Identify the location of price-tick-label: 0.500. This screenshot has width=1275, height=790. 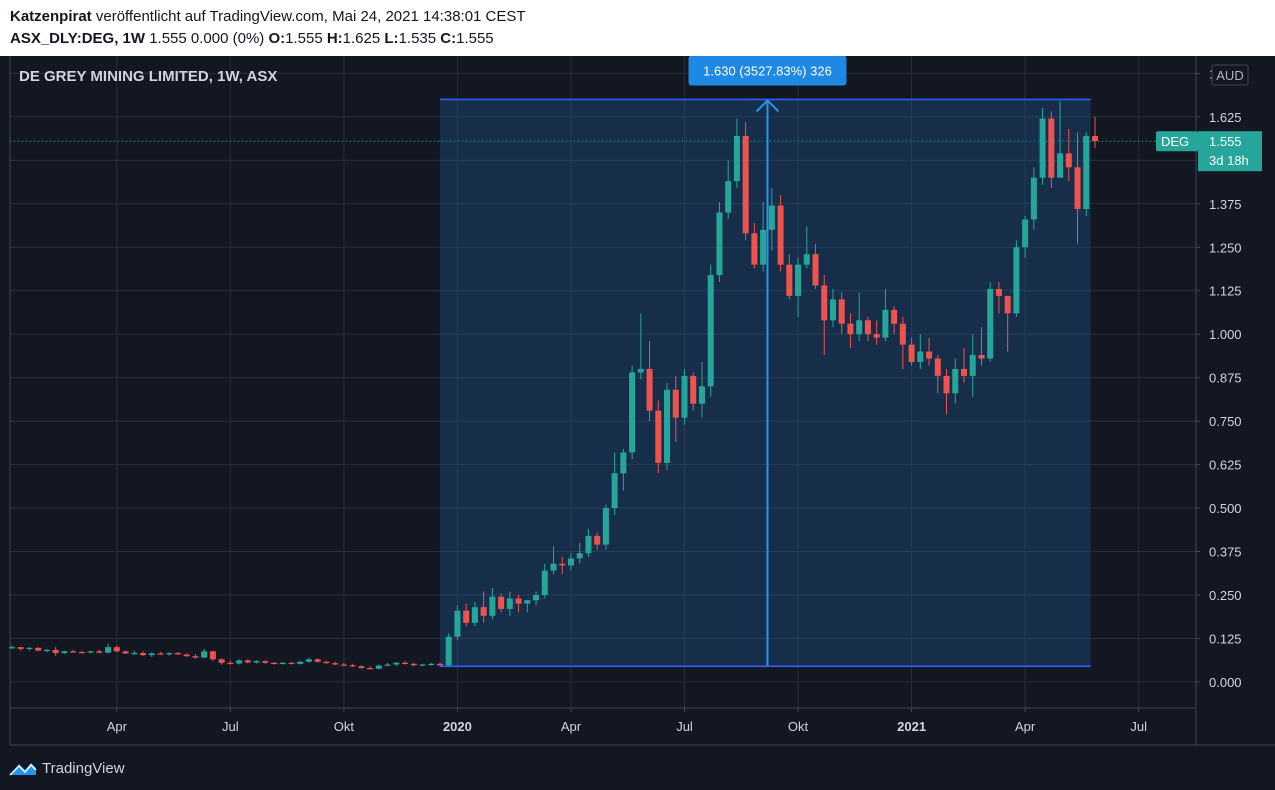
(1225, 508).